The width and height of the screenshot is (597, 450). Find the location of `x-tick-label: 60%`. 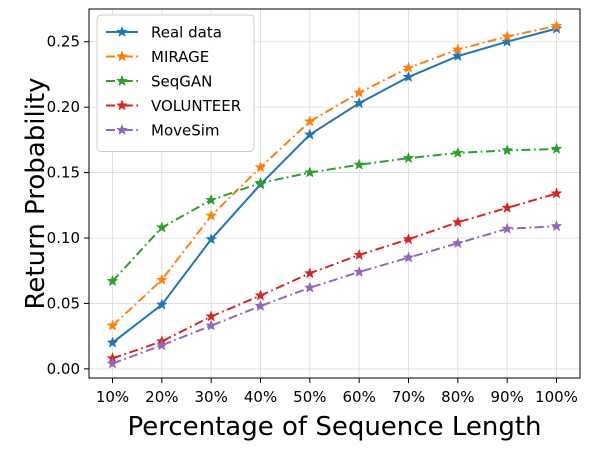

x-tick-label: 60% is located at coordinates (358, 397).